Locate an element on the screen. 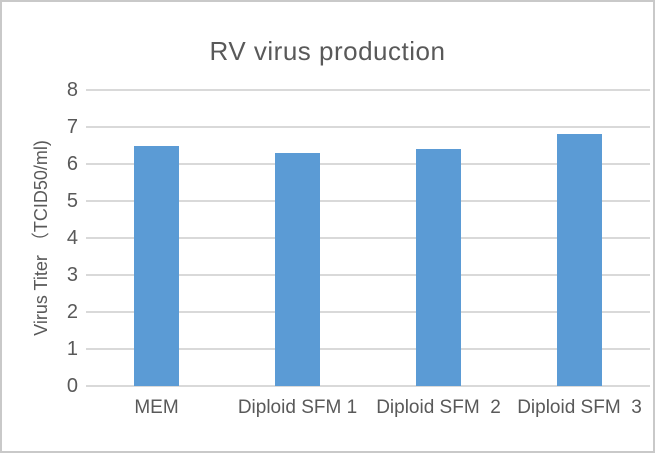  y-tick-label: 6 is located at coordinates (72, 164).